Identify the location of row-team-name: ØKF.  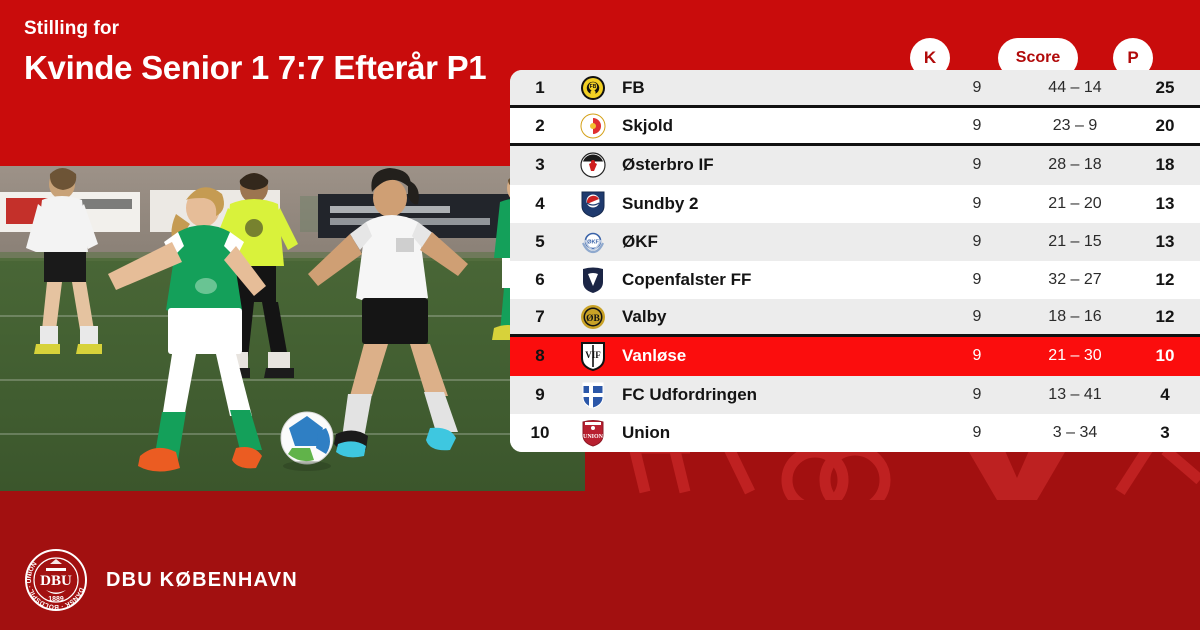
(640, 241).